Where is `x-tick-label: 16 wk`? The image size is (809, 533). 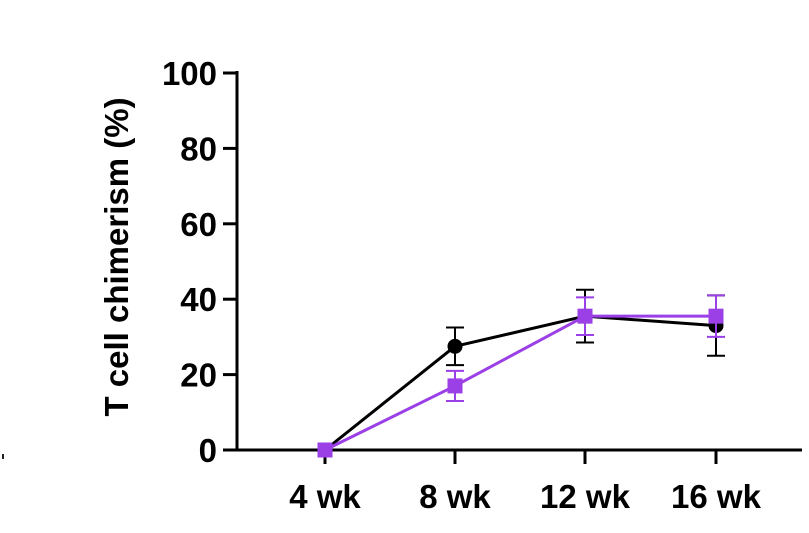 x-tick-label: 16 wk is located at coordinates (716, 496).